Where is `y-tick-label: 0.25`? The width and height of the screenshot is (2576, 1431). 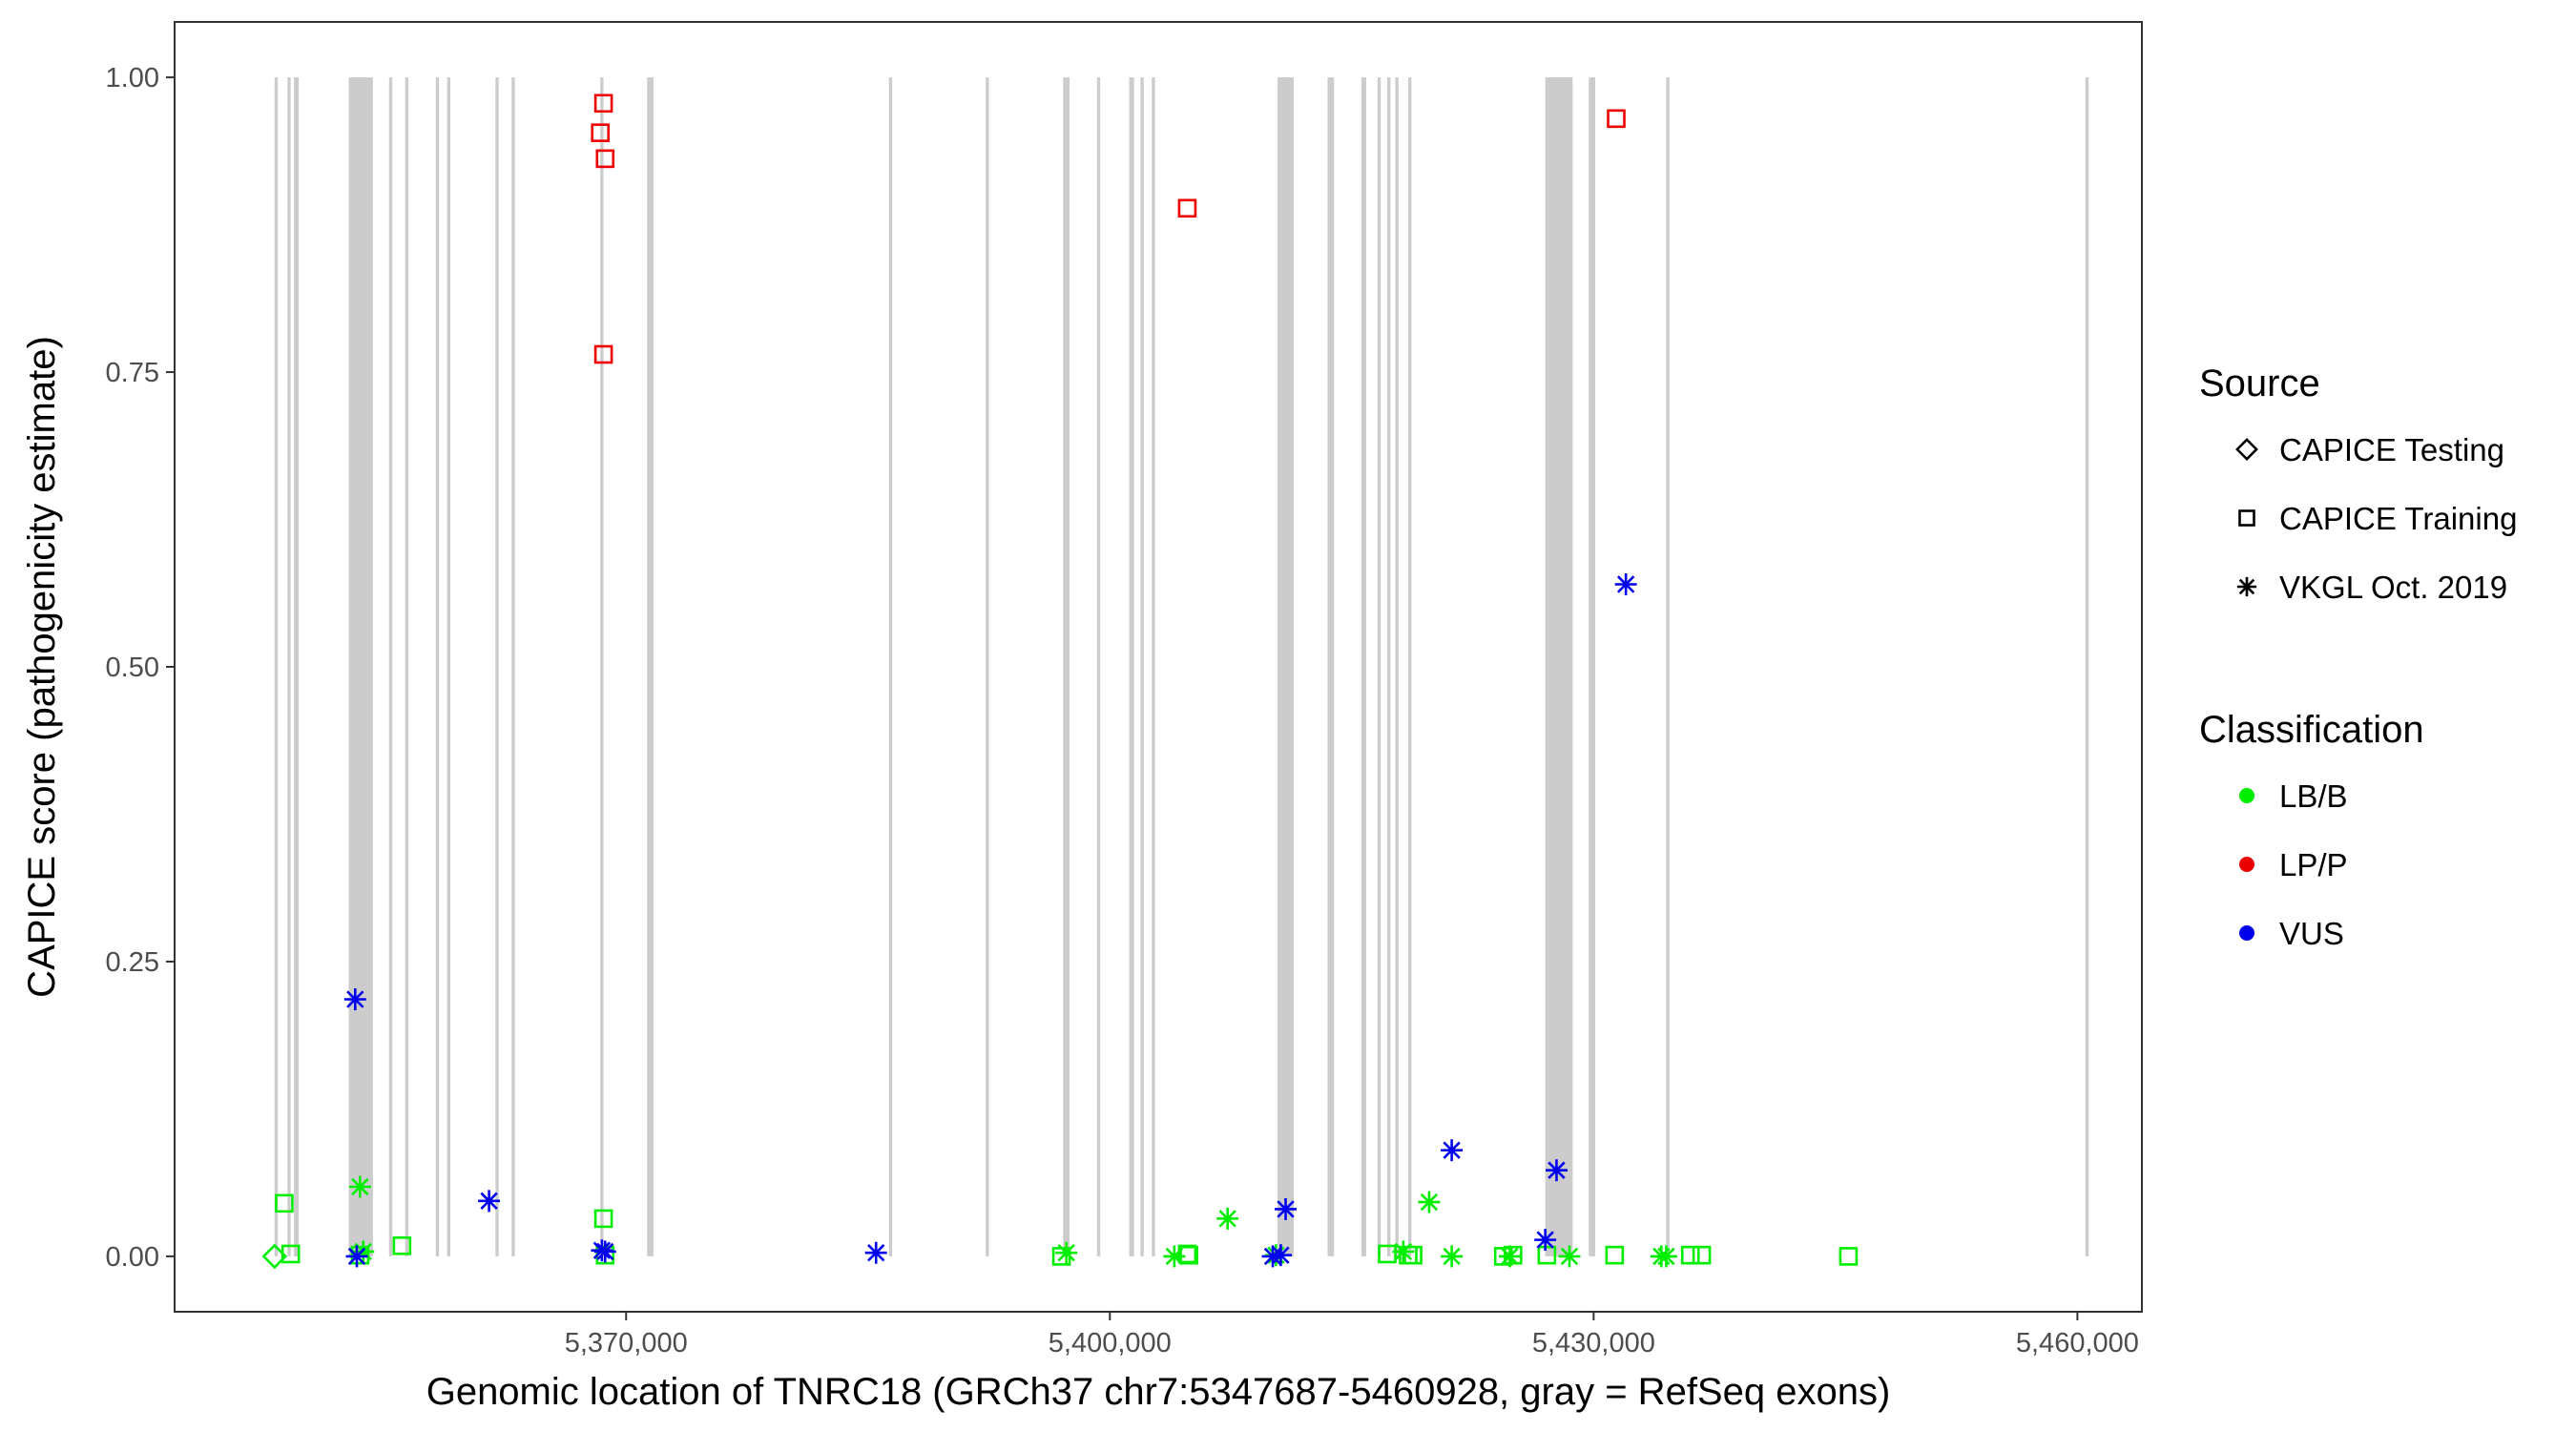
y-tick-label: 0.25 is located at coordinates (132, 962).